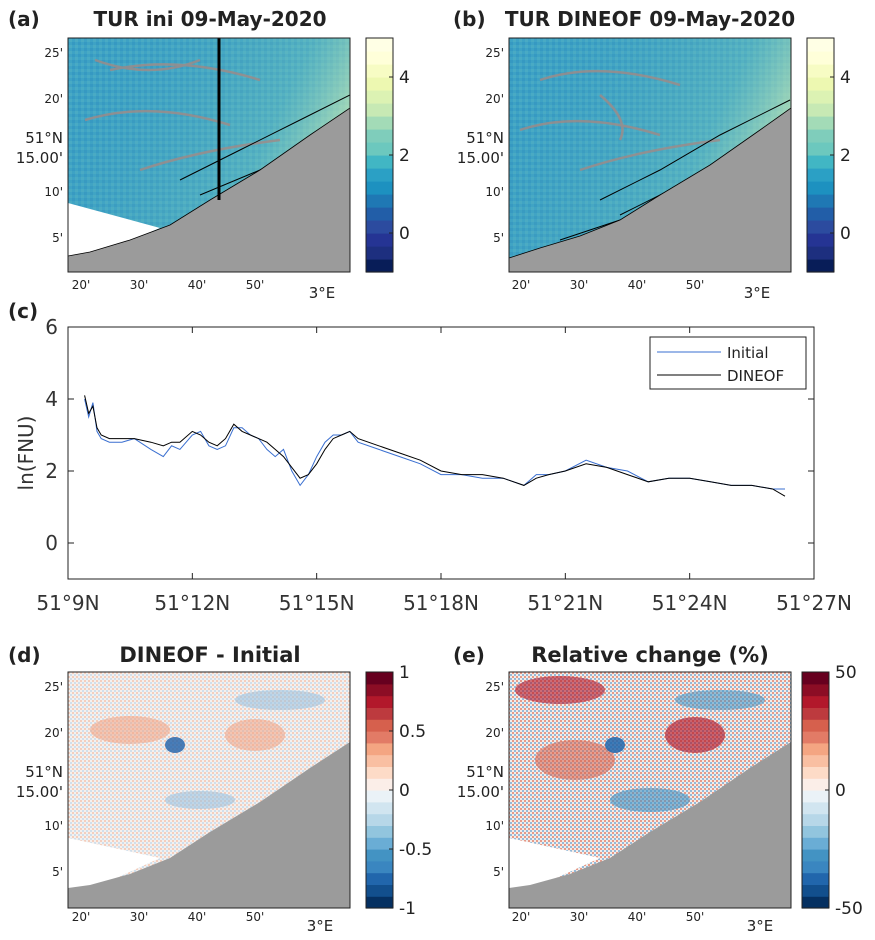 This screenshot has height=940, width=875. I want to click on panel-d-lon-tick-50: 50', so click(255, 917).